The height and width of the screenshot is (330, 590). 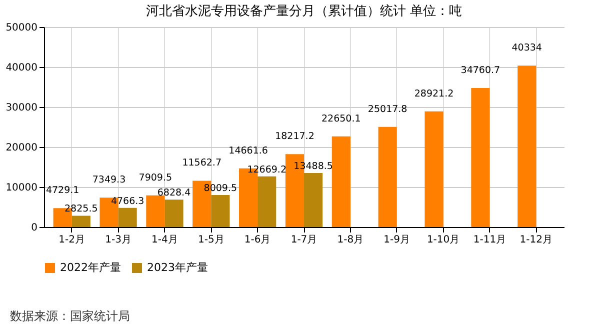 I want to click on x-tick-label: 1-9月, so click(x=397, y=240).